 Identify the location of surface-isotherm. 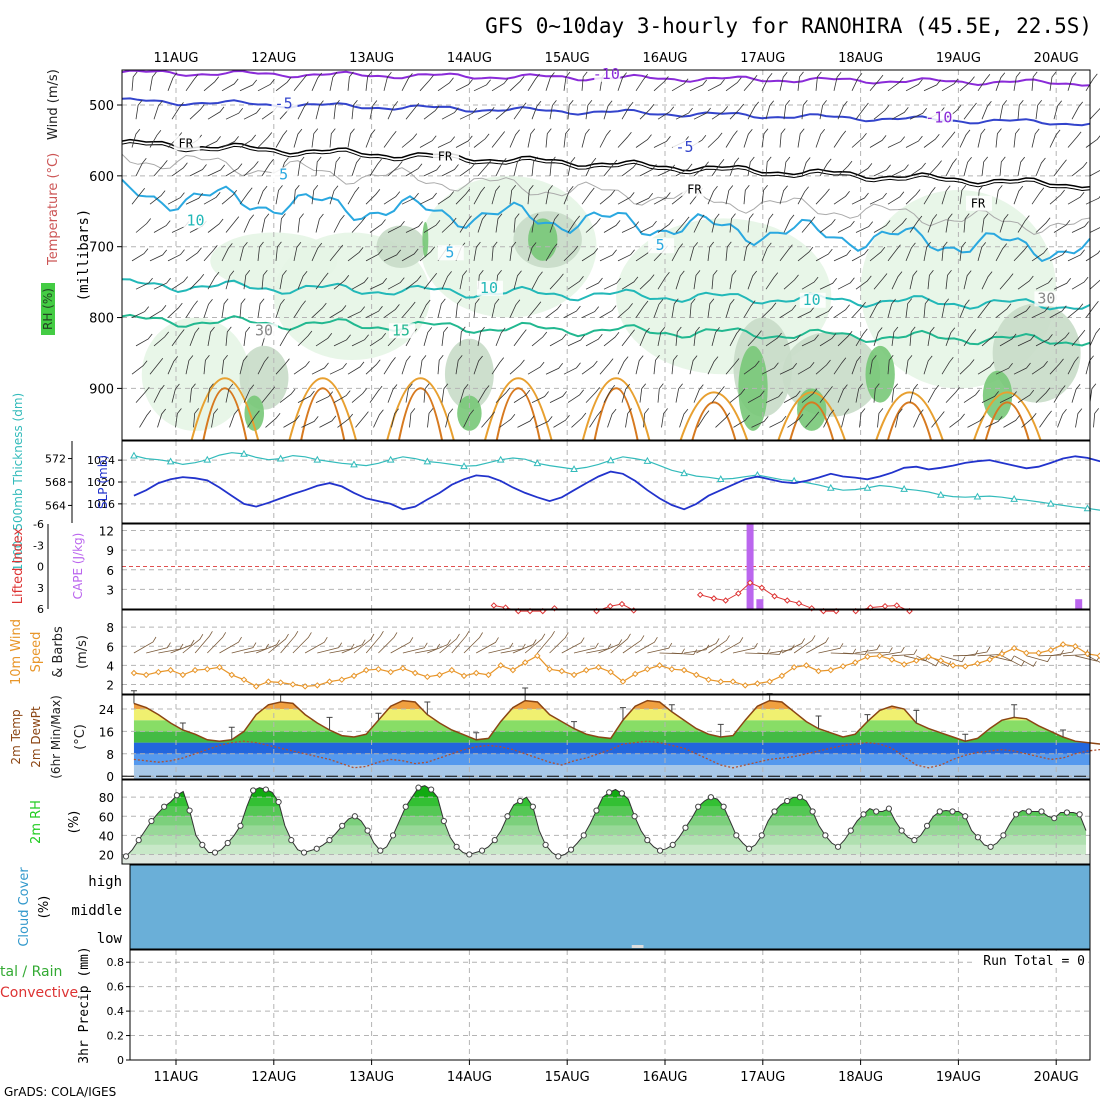
(714, 421).